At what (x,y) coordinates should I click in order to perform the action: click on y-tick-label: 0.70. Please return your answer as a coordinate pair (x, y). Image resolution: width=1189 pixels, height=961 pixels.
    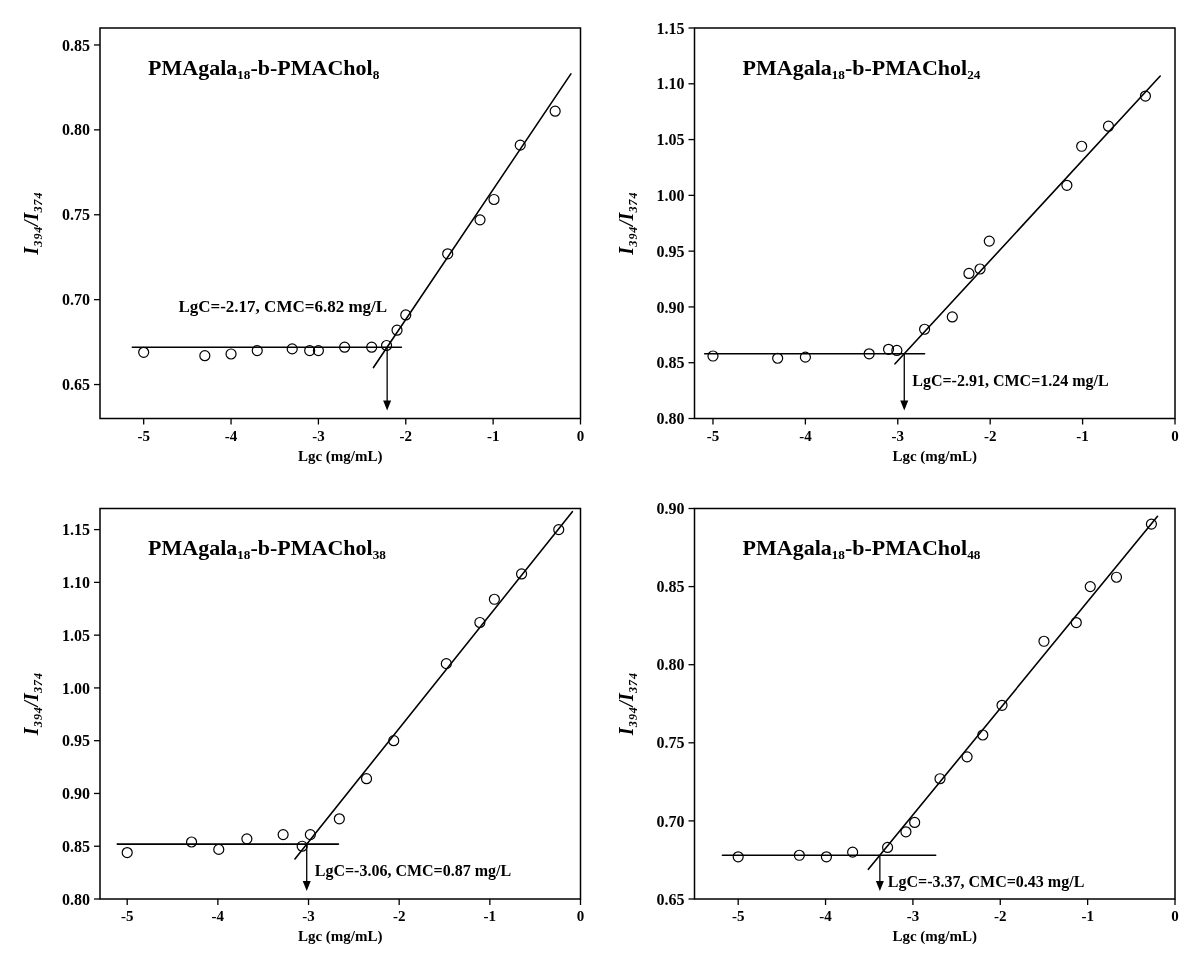
    Looking at the image, I should click on (670, 821).